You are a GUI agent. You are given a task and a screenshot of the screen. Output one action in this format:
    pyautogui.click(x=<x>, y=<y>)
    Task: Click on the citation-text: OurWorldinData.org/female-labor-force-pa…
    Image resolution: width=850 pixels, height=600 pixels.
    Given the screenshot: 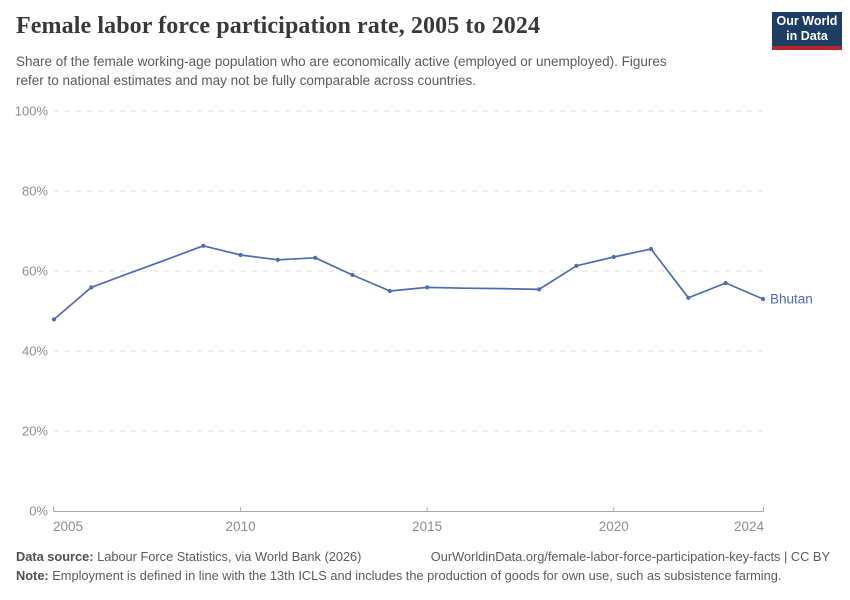 What is the action you would take?
    pyautogui.click(x=630, y=556)
    